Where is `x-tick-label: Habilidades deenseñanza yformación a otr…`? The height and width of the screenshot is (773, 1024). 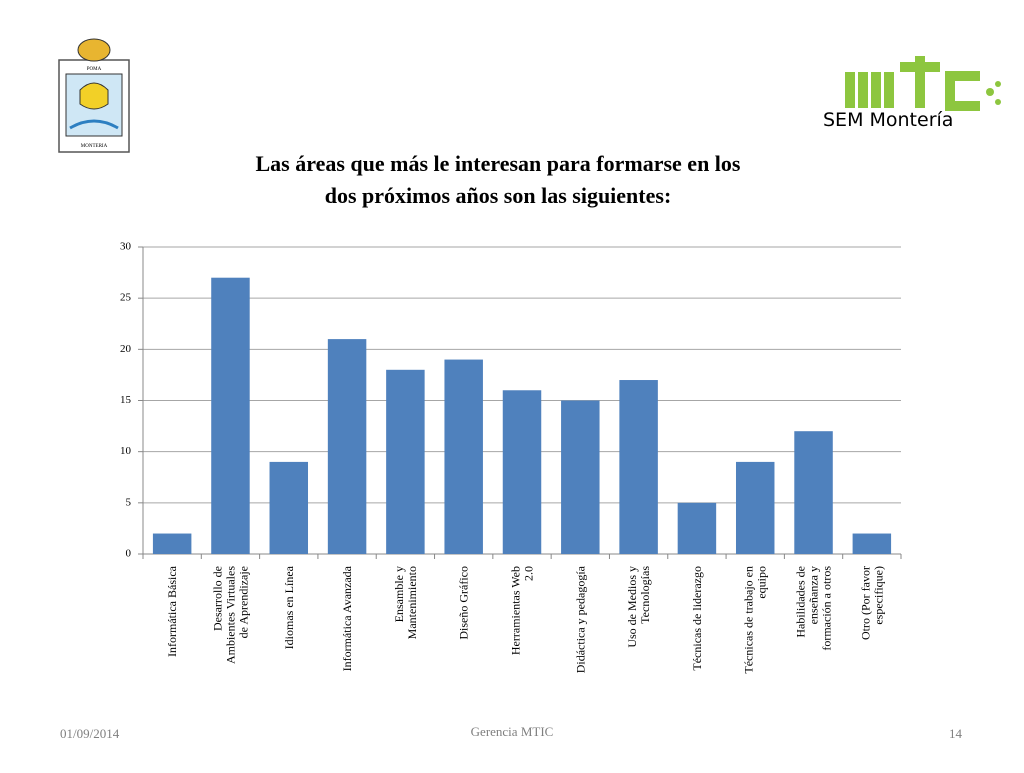 x-tick-label: Habilidades deenseñanza yformación a otr… is located at coordinates (814, 608).